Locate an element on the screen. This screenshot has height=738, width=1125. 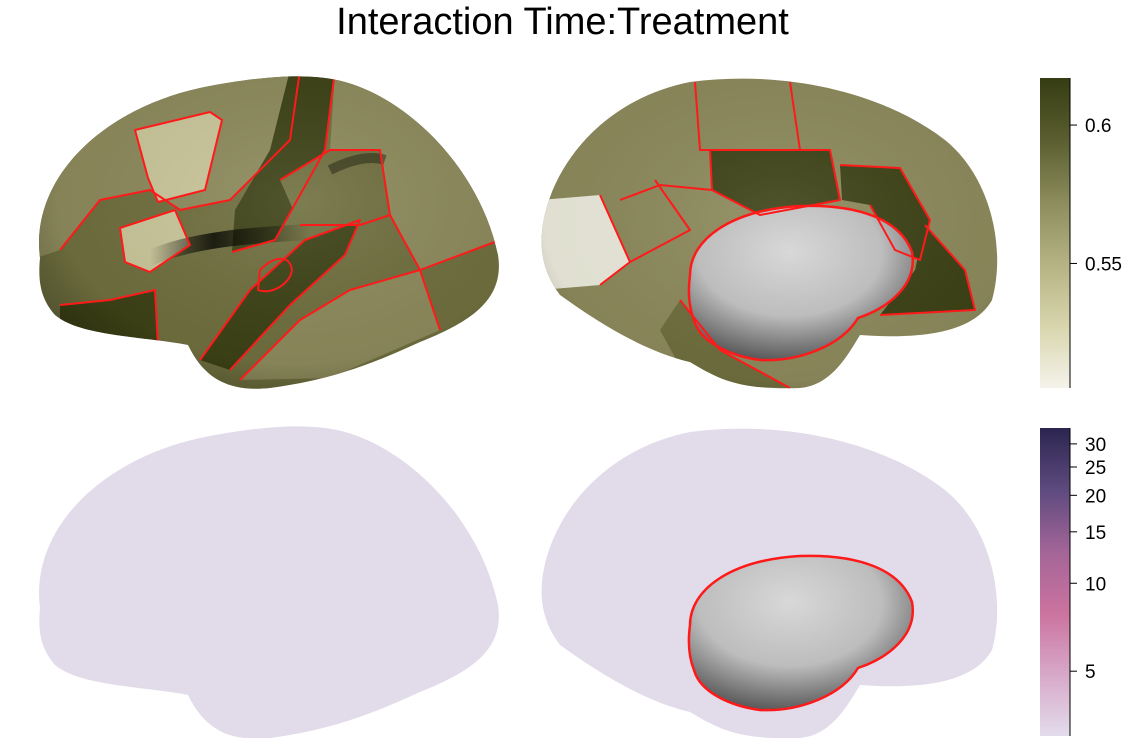
colorbar-bottom-gradient is located at coordinates (1055, 582).